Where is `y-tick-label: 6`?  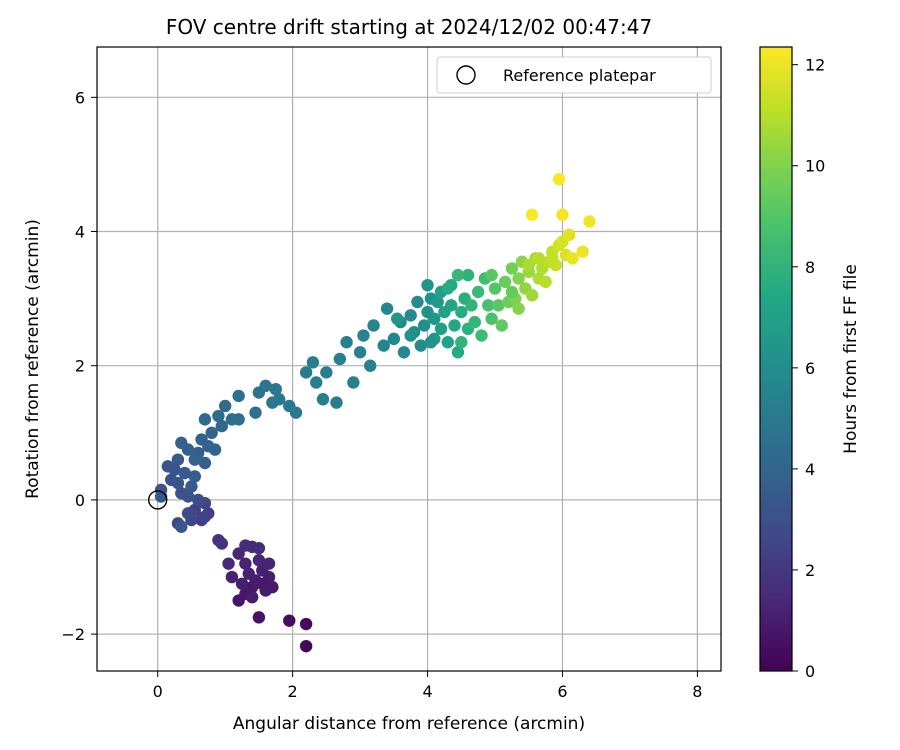
y-tick-label: 6 is located at coordinates (80, 97).